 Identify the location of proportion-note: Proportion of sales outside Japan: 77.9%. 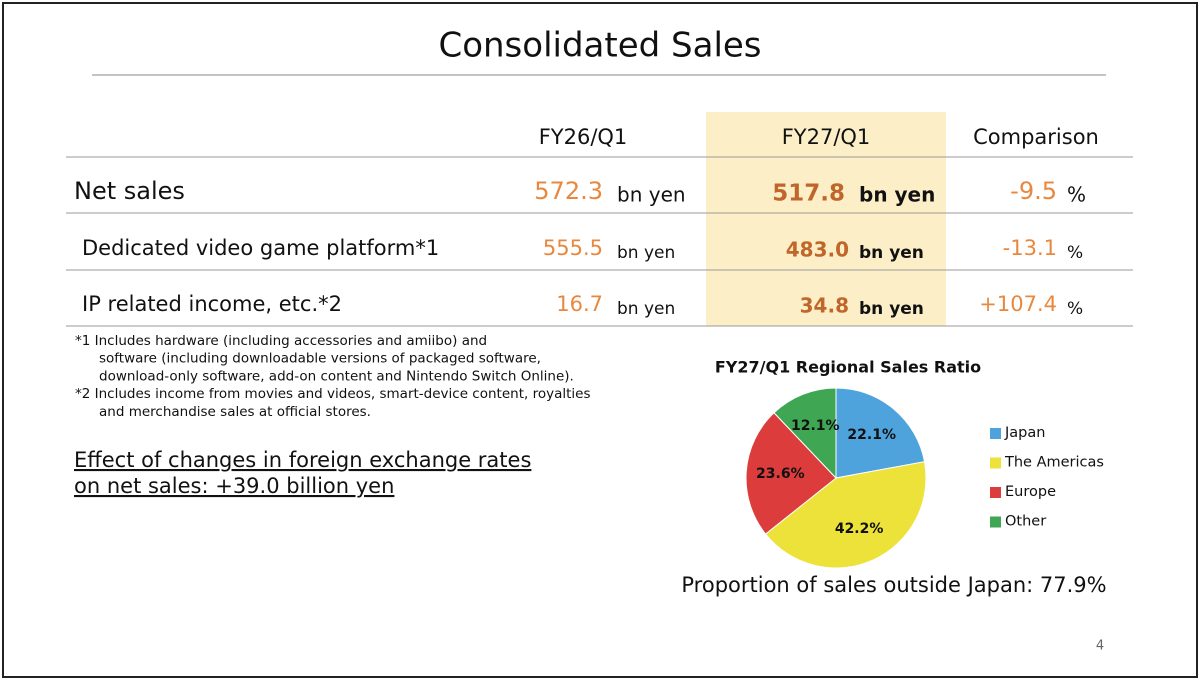
(893, 585).